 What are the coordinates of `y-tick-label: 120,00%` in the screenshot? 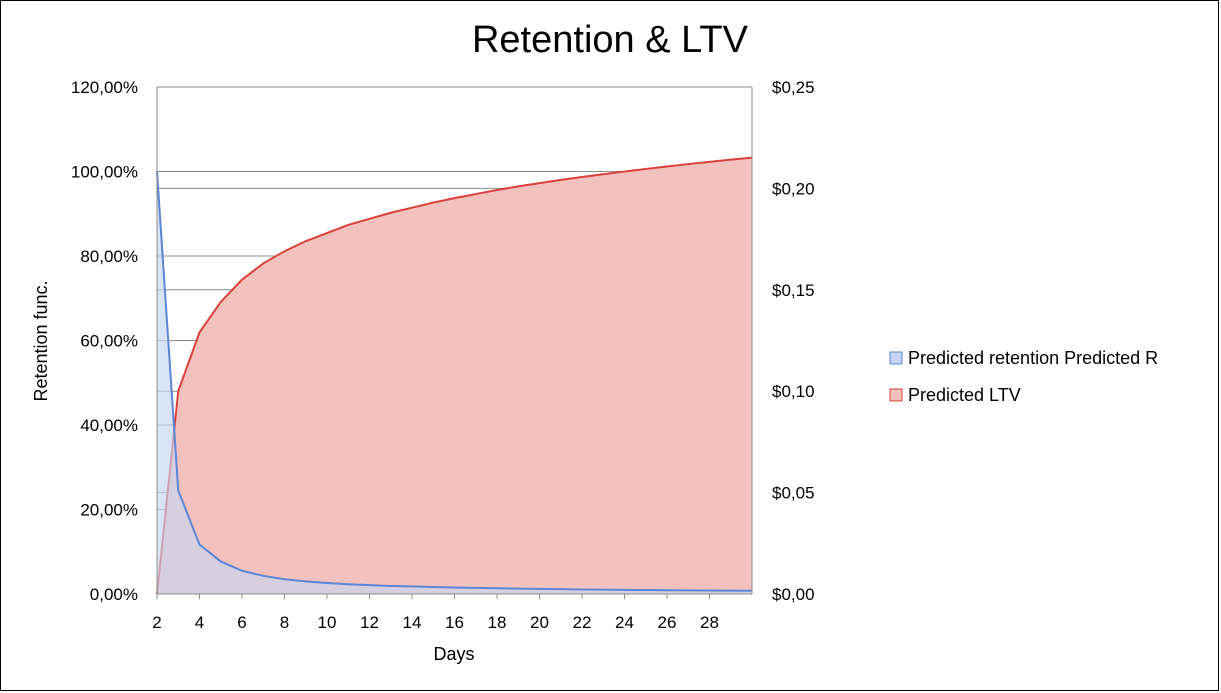 It's located at (104, 87).